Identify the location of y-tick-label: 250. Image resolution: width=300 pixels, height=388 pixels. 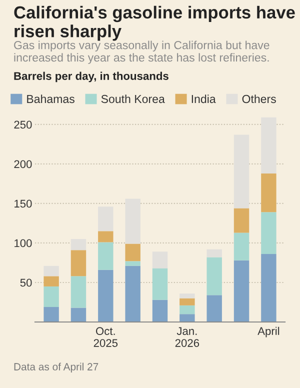
(23, 124).